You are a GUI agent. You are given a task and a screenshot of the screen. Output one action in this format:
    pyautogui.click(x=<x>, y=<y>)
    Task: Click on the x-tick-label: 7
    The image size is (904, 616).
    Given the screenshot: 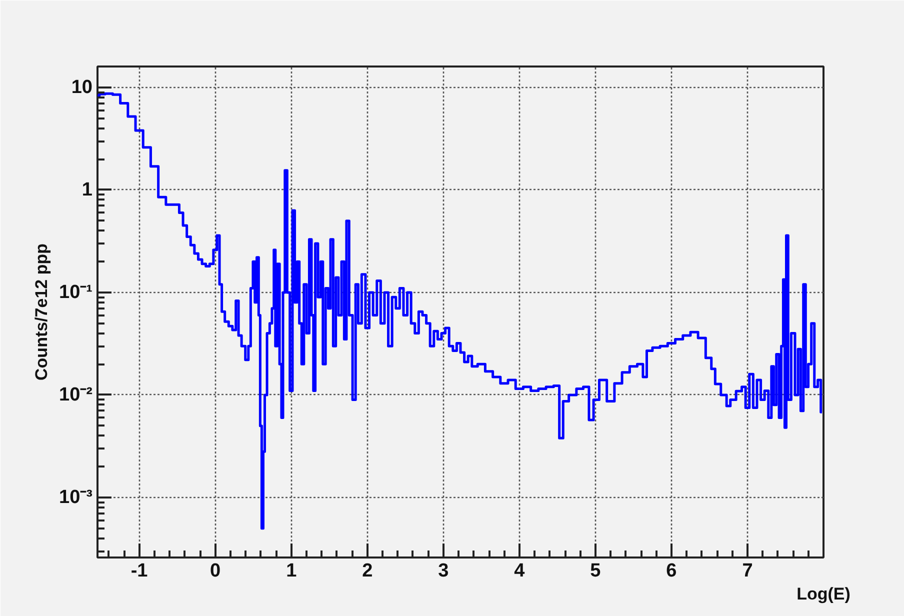 What is the action you would take?
    pyautogui.click(x=747, y=571)
    